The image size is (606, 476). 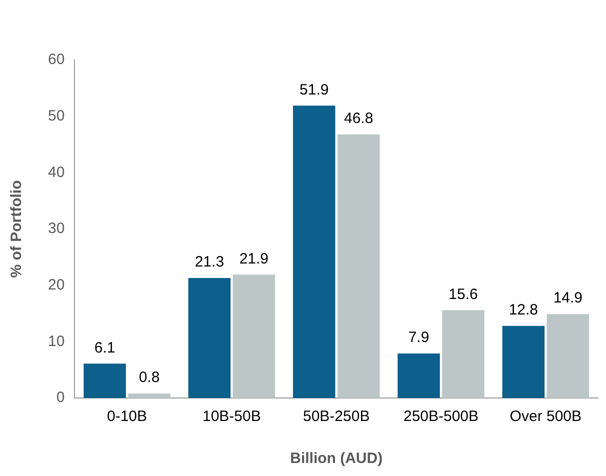 I want to click on y-tick-label: 40, so click(x=56, y=172).